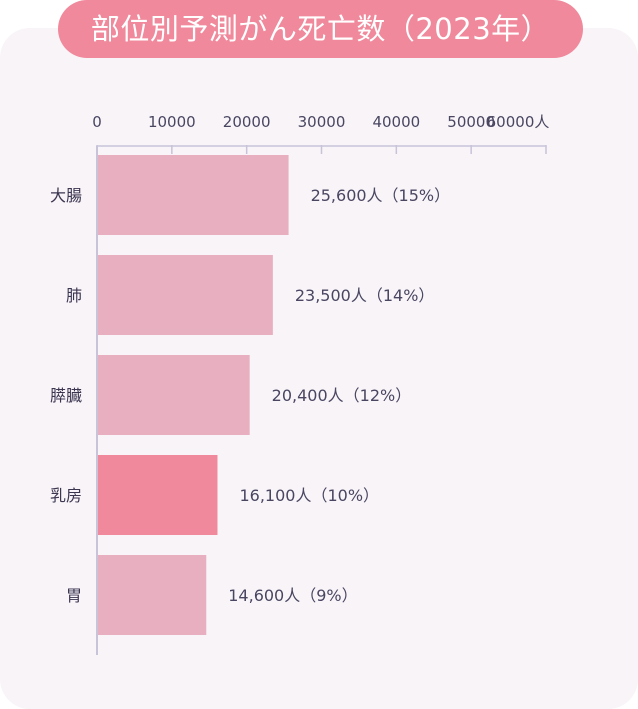 The width and height of the screenshot is (638, 709). Describe the element at coordinates (322, 122) in the screenshot. I see `x-tick-label: 30000` at that location.